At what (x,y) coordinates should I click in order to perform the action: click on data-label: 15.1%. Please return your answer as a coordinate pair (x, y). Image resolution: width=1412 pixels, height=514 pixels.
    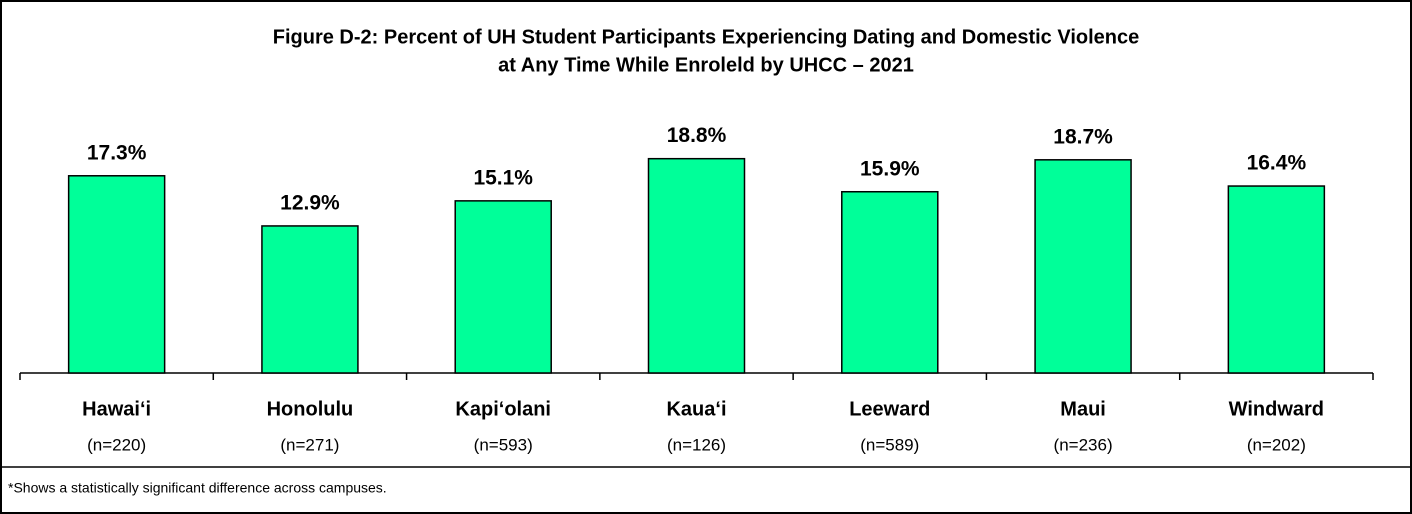
    Looking at the image, I should click on (503, 177).